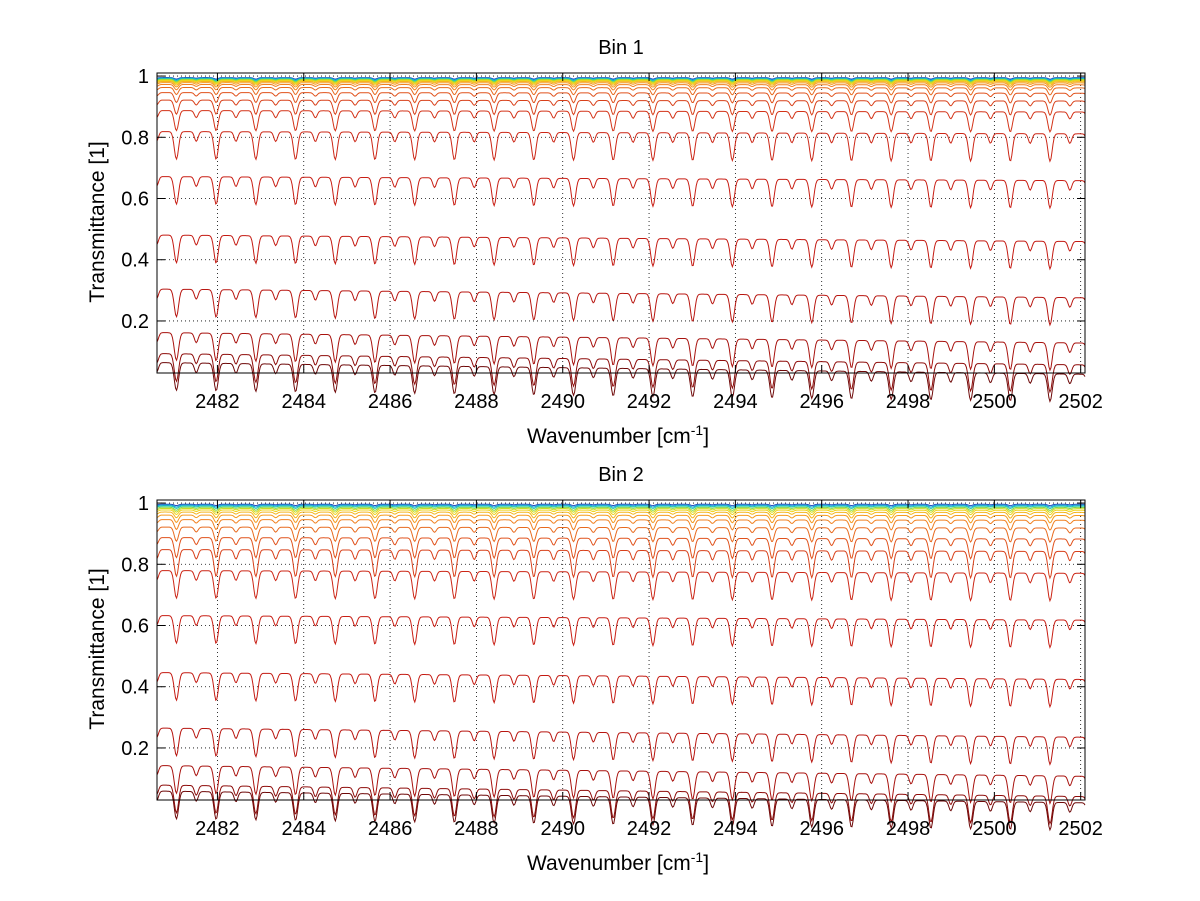  I want to click on chart-title: Bin 1, so click(621, 48).